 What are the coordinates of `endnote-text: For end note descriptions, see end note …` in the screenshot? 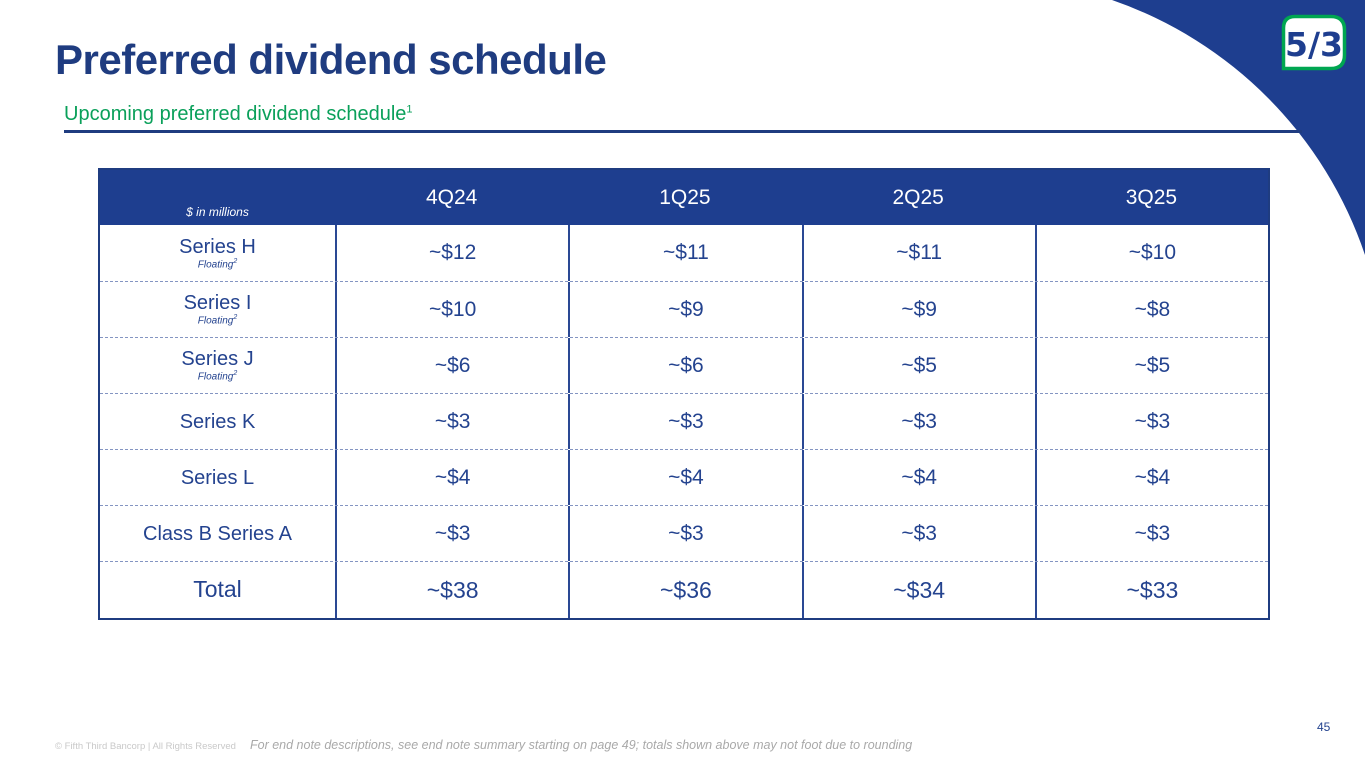 It's located at (581, 745).